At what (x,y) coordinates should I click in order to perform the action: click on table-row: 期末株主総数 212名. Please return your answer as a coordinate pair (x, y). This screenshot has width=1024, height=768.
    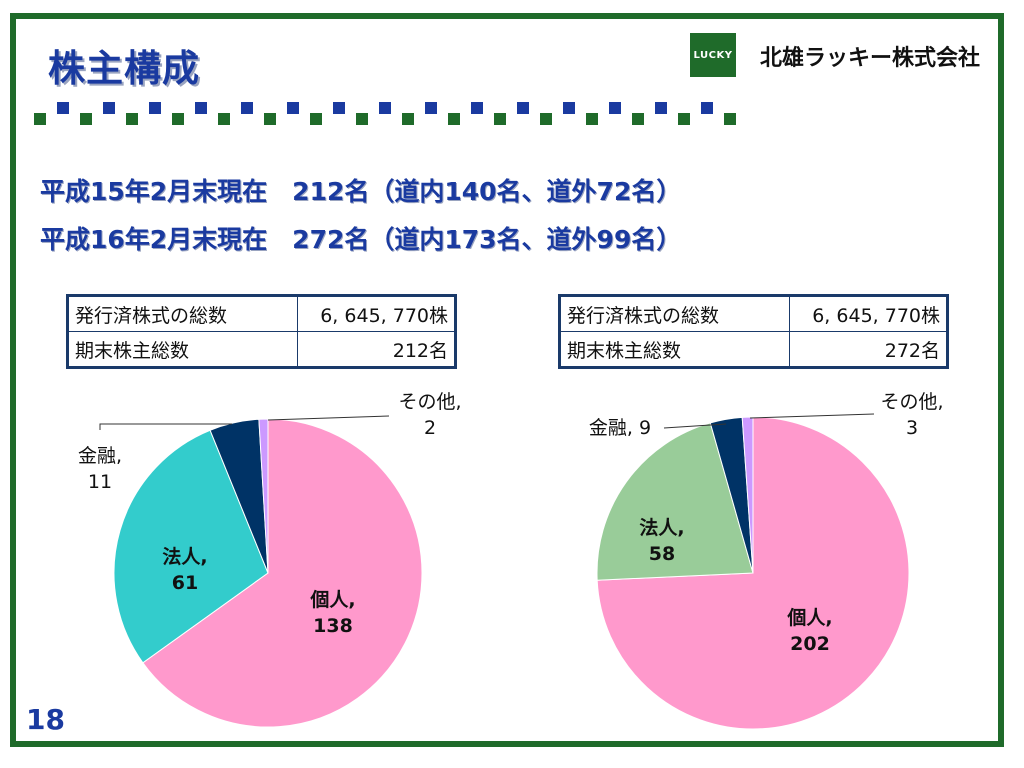
    Looking at the image, I should click on (261, 349).